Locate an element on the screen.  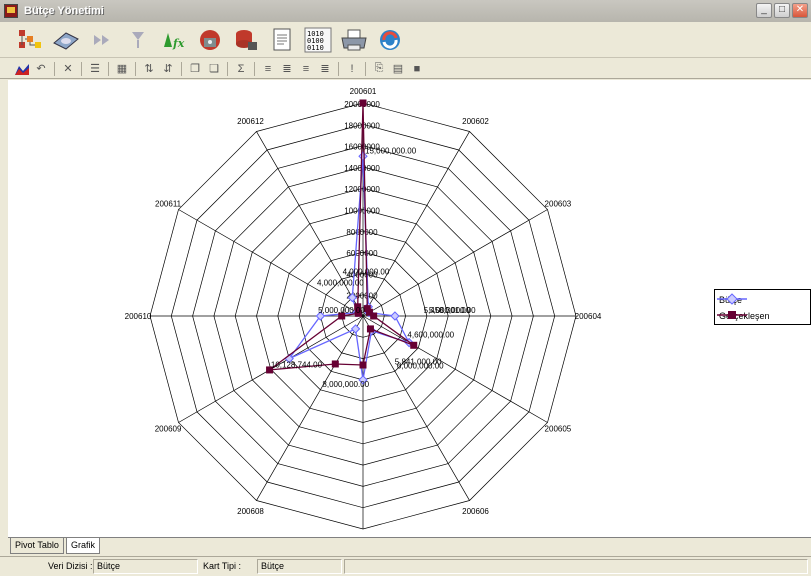
database-icon is located at coordinates (246, 40).